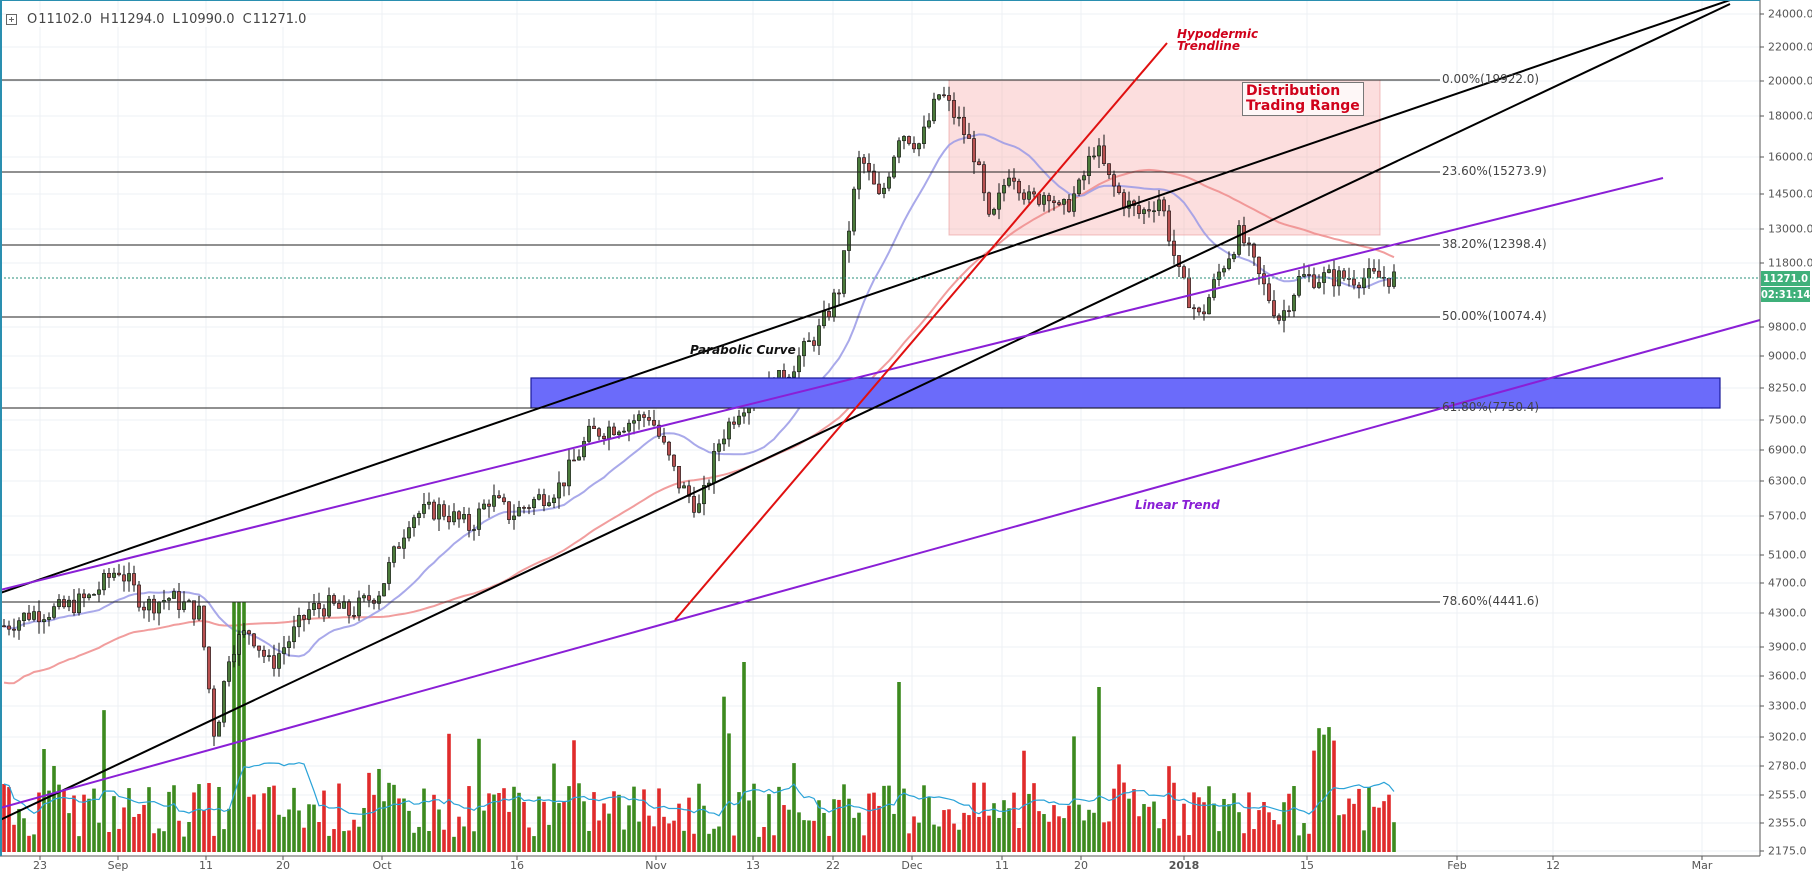 The width and height of the screenshot is (1812, 876). What do you see at coordinates (1787, 555) in the screenshot?
I see `y-tick-label: 5100.0` at bounding box center [1787, 555].